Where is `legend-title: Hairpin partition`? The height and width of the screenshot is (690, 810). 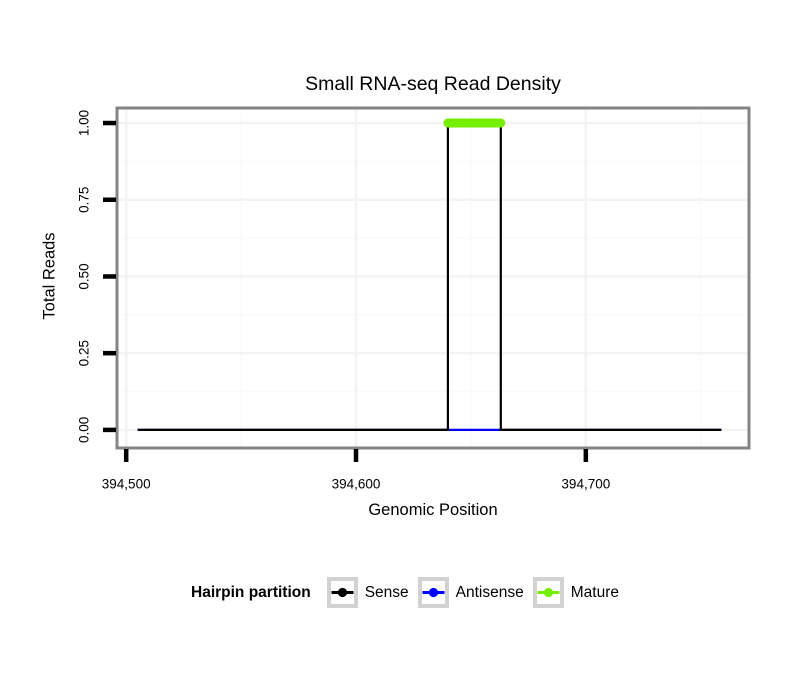
legend-title: Hairpin partition is located at coordinates (251, 592).